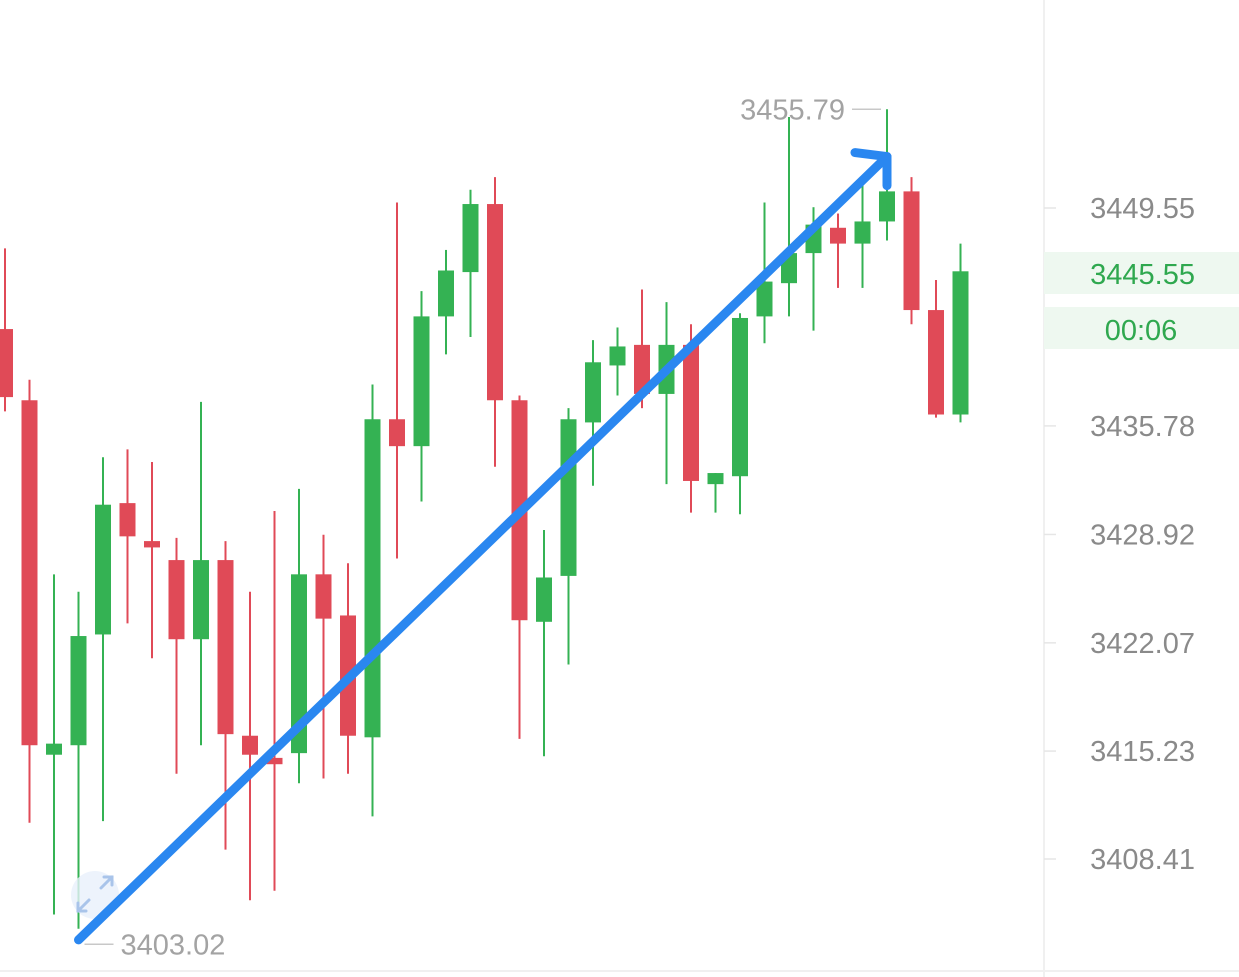 This screenshot has height=977, width=1239. I want to click on high-price-label: 3455.79, so click(792, 110).